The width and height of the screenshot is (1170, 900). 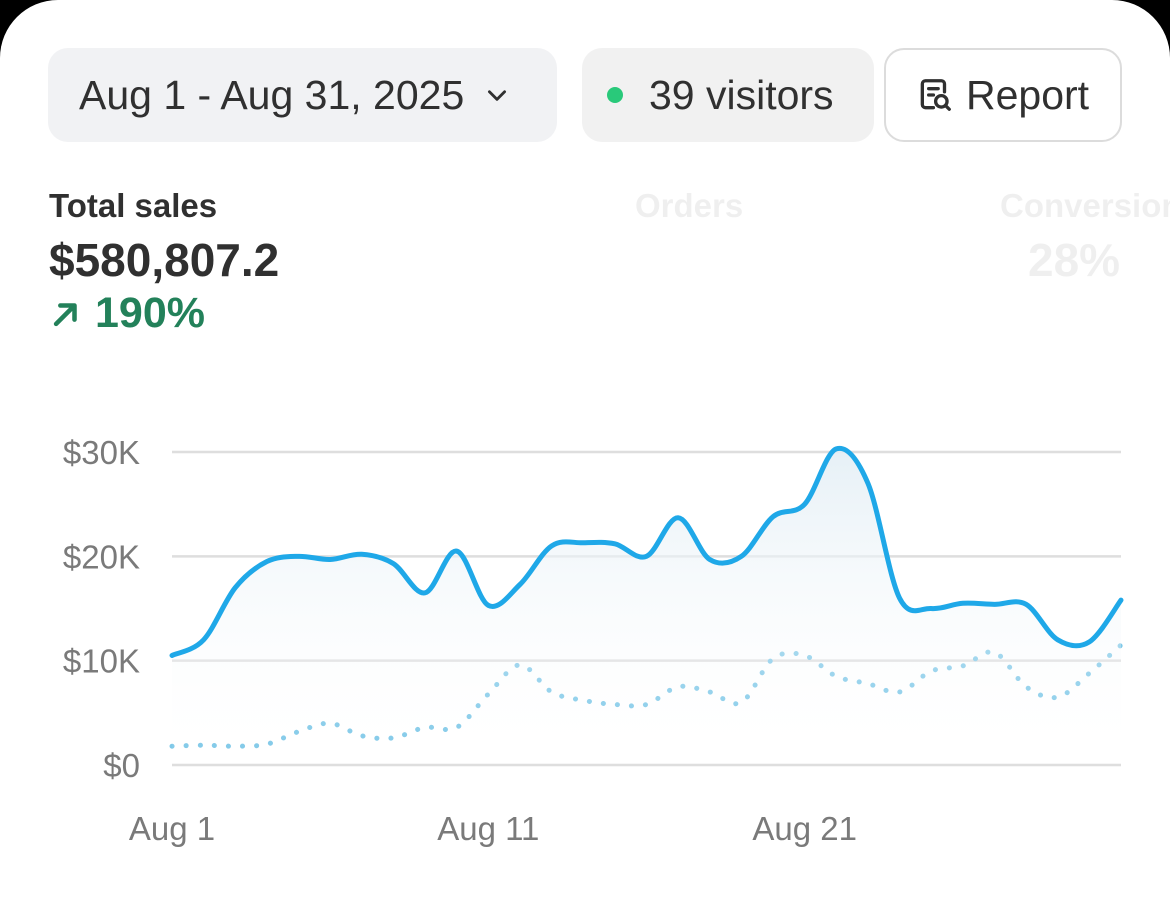 I want to click on y-tick-label: $0, so click(x=121, y=765).